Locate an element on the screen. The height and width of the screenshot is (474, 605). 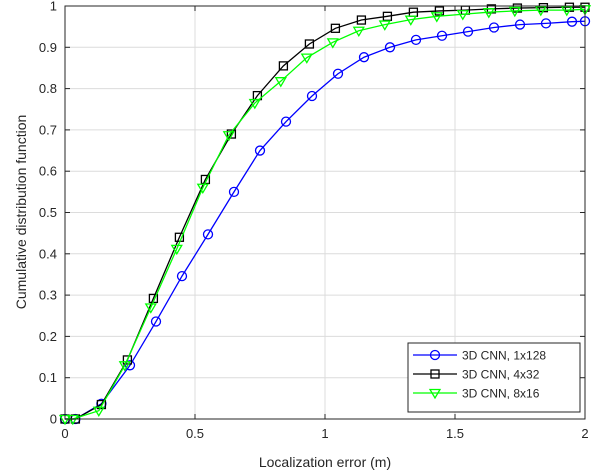
y-axis-label: Cumulative distribution function is located at coordinates (21, 212).